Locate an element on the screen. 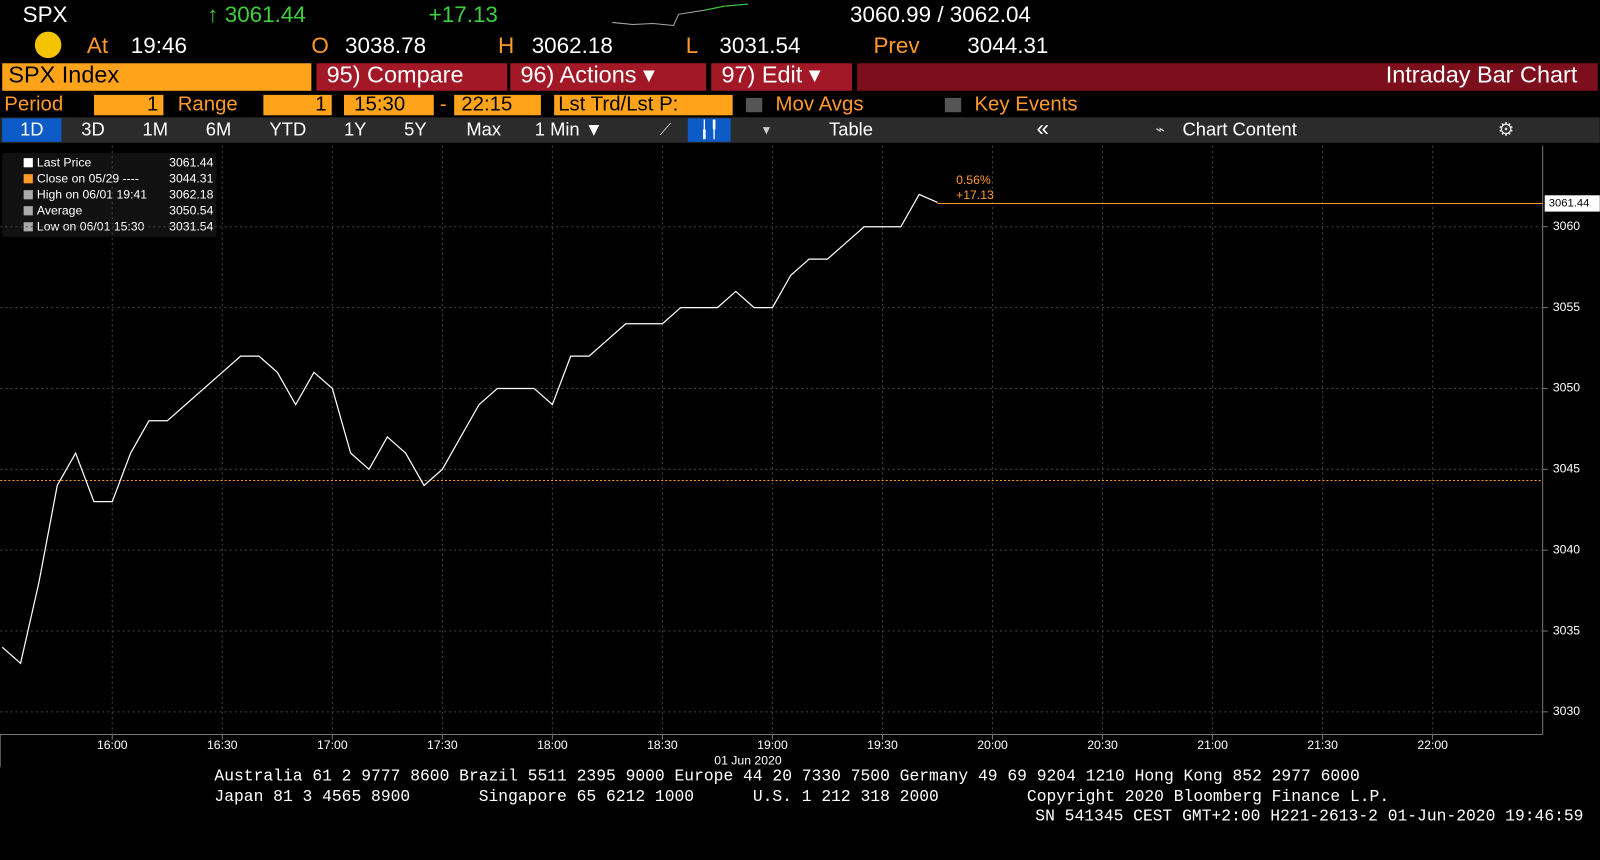  x-tick-label: 19:00 is located at coordinates (772, 745).